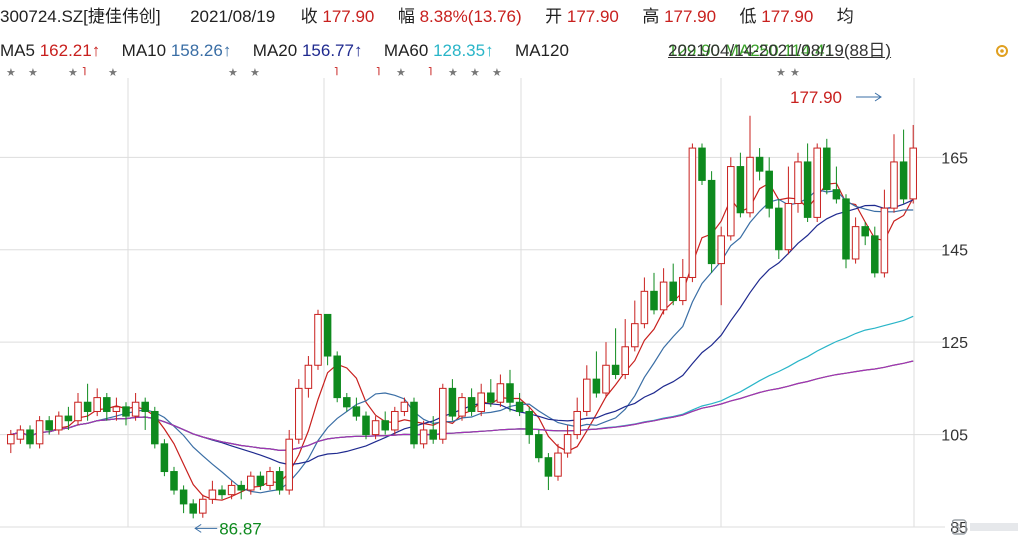 The width and height of the screenshot is (1028, 543). Describe the element at coordinates (748, 16) in the screenshot. I see `low-label: 低` at that location.